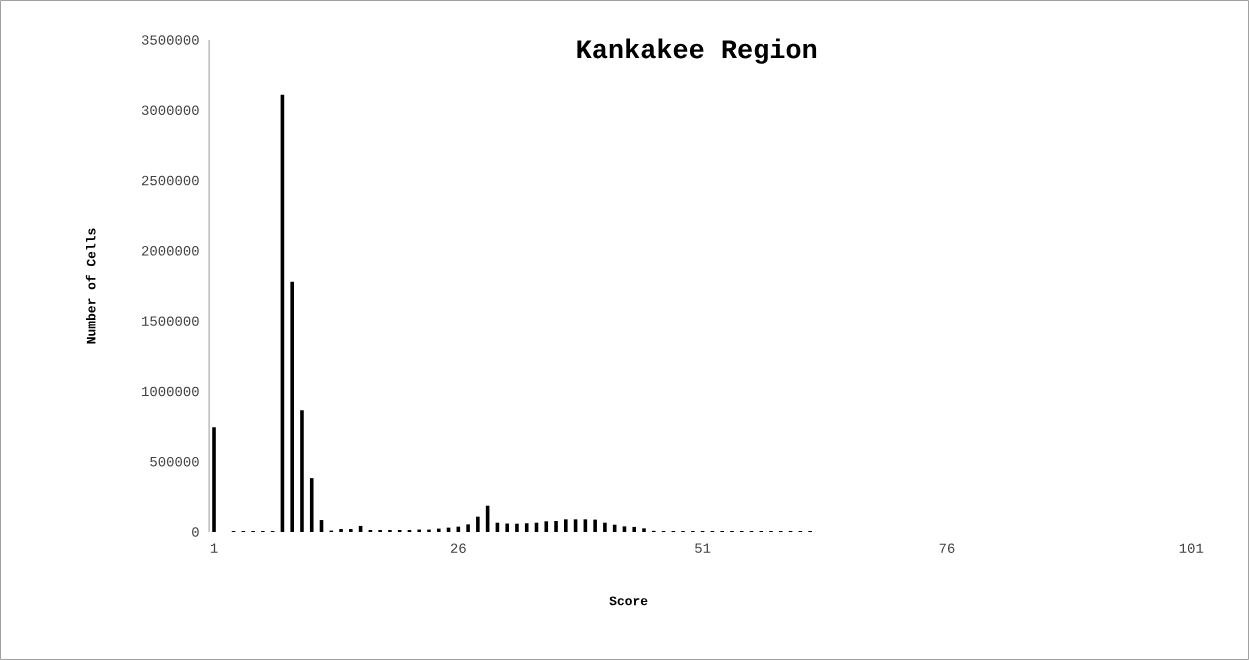 The height and width of the screenshot is (660, 1249). I want to click on x-axis-title: Score, so click(628, 601).